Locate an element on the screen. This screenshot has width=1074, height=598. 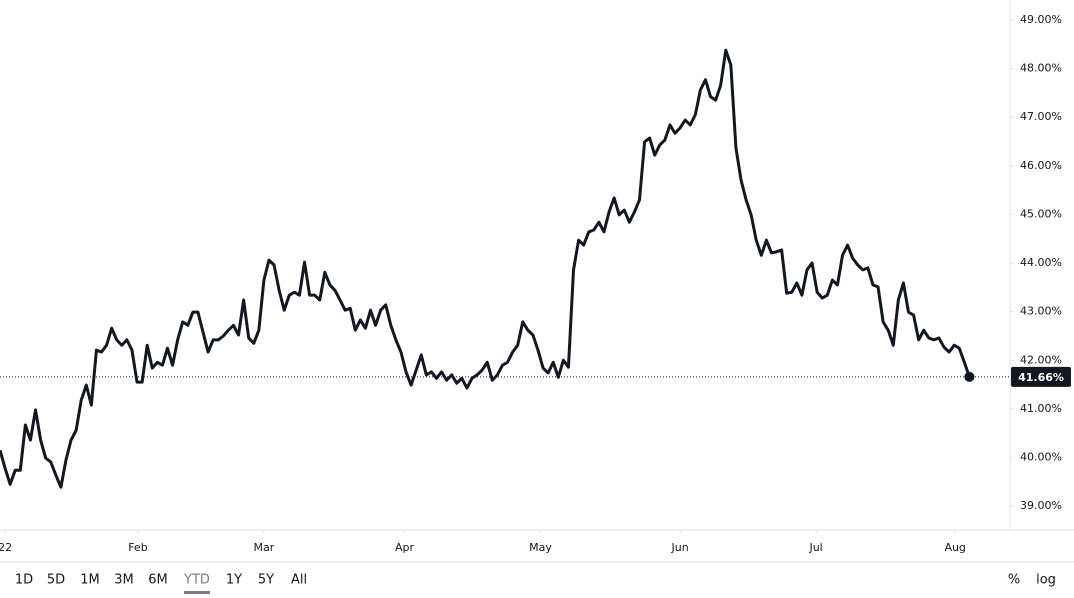
range-button: 5Y is located at coordinates (266, 580).